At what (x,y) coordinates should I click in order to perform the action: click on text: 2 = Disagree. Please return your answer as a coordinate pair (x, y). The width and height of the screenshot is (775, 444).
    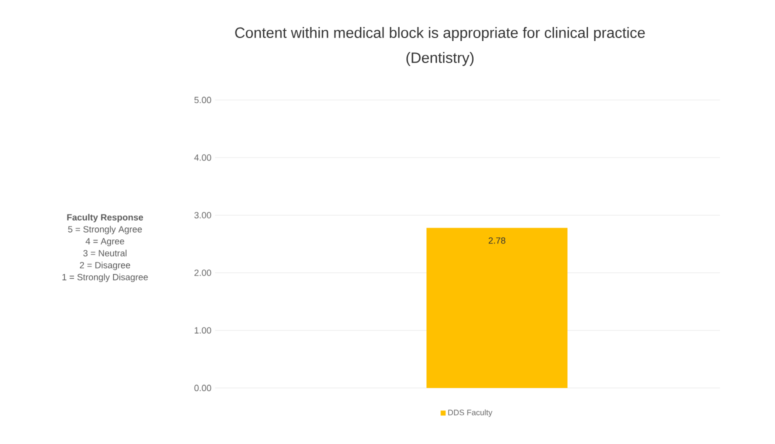
    Looking at the image, I should click on (105, 266).